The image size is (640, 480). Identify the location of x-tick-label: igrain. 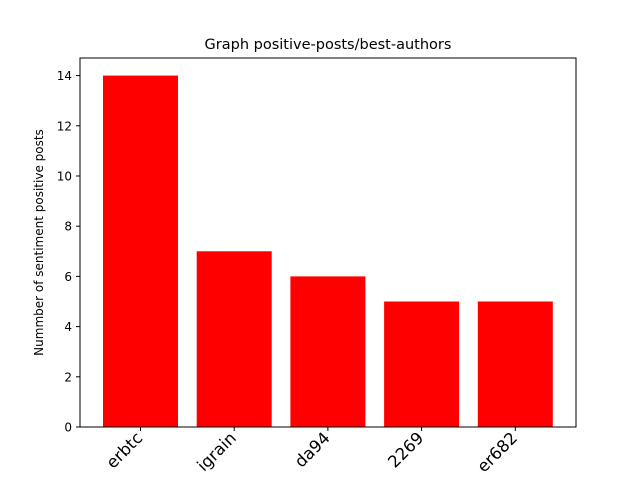
(216, 451).